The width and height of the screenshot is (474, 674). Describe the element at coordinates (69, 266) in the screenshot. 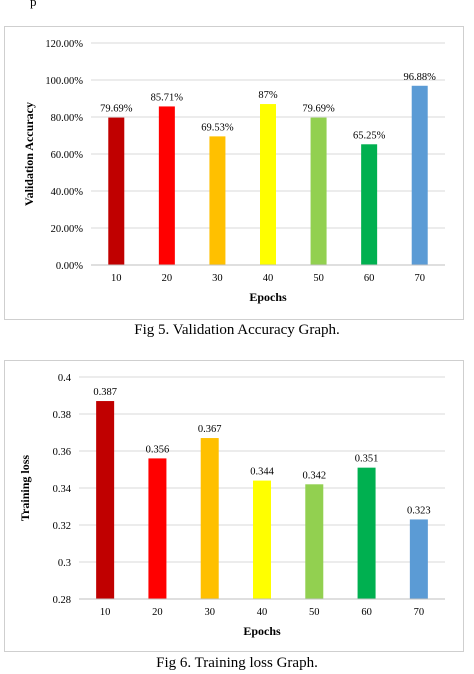

I see `y-tick-label: 0.00%` at that location.